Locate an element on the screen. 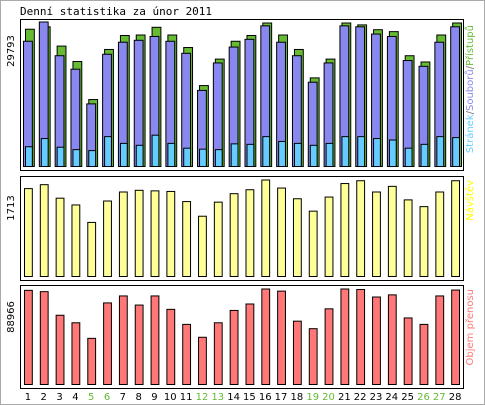 Image resolution: width=485 pixels, height=405 pixels. x-tick-label-day-25: 25 is located at coordinates (407, 397).